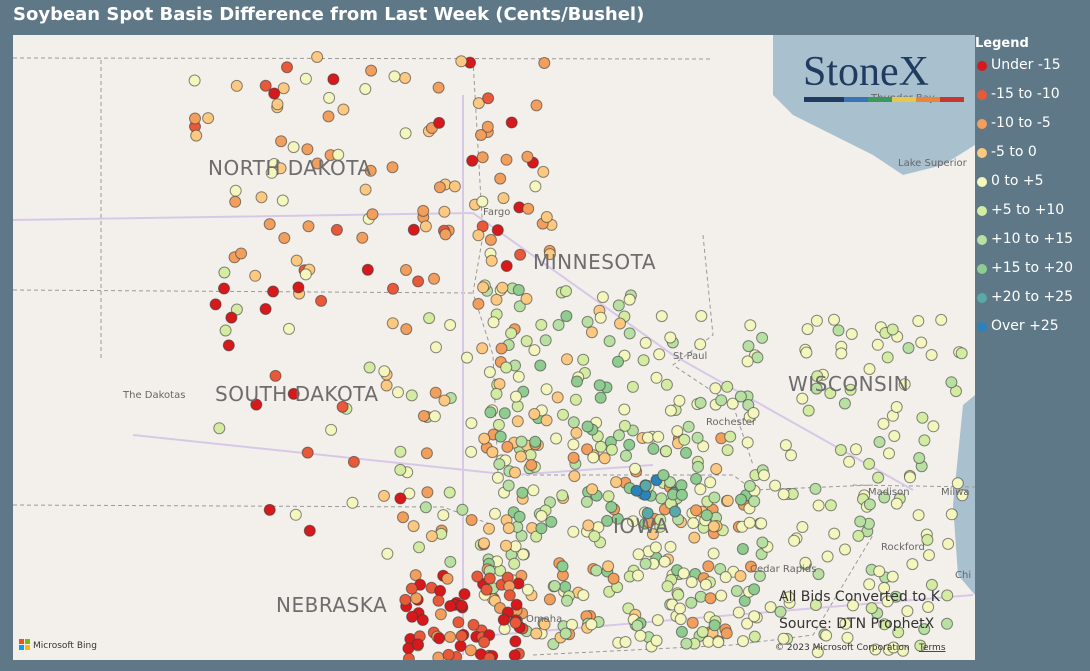 The width and height of the screenshot is (1090, 671). Describe the element at coordinates (932, 648) in the screenshot. I see `terms-link: Terms` at that location.